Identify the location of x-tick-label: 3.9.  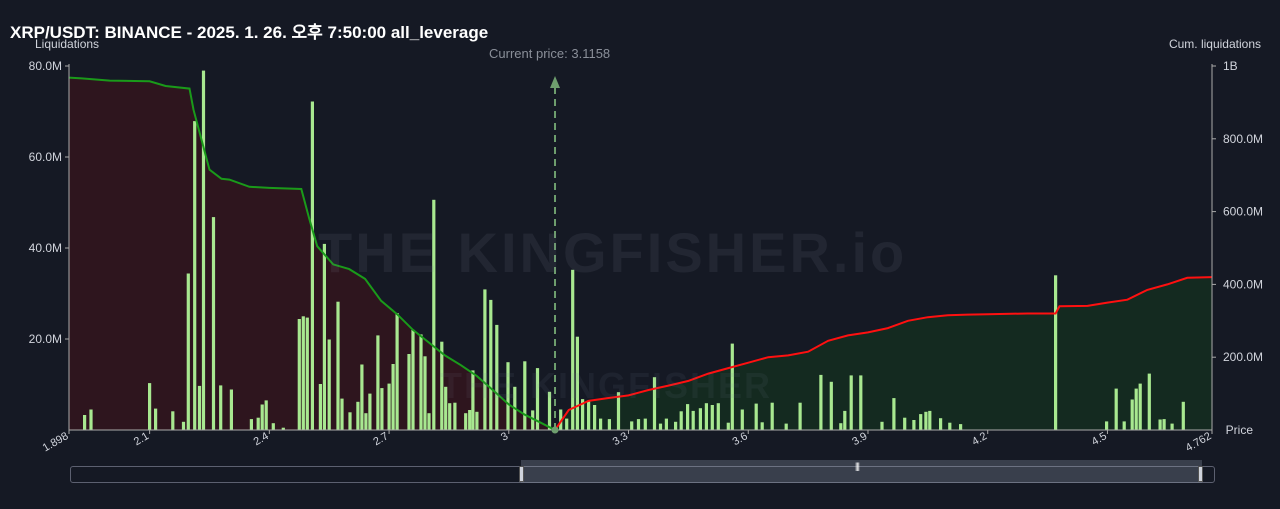
(859, 439).